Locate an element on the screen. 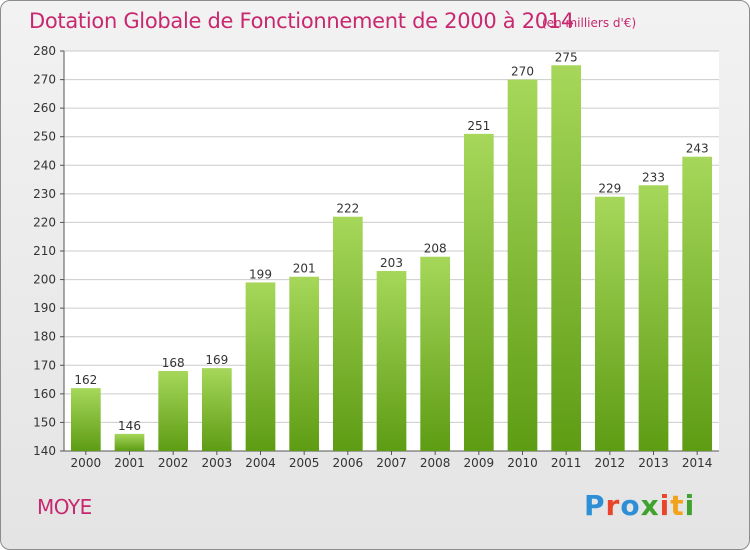 This screenshot has width=750, height=550. data-label: 233 is located at coordinates (653, 177).